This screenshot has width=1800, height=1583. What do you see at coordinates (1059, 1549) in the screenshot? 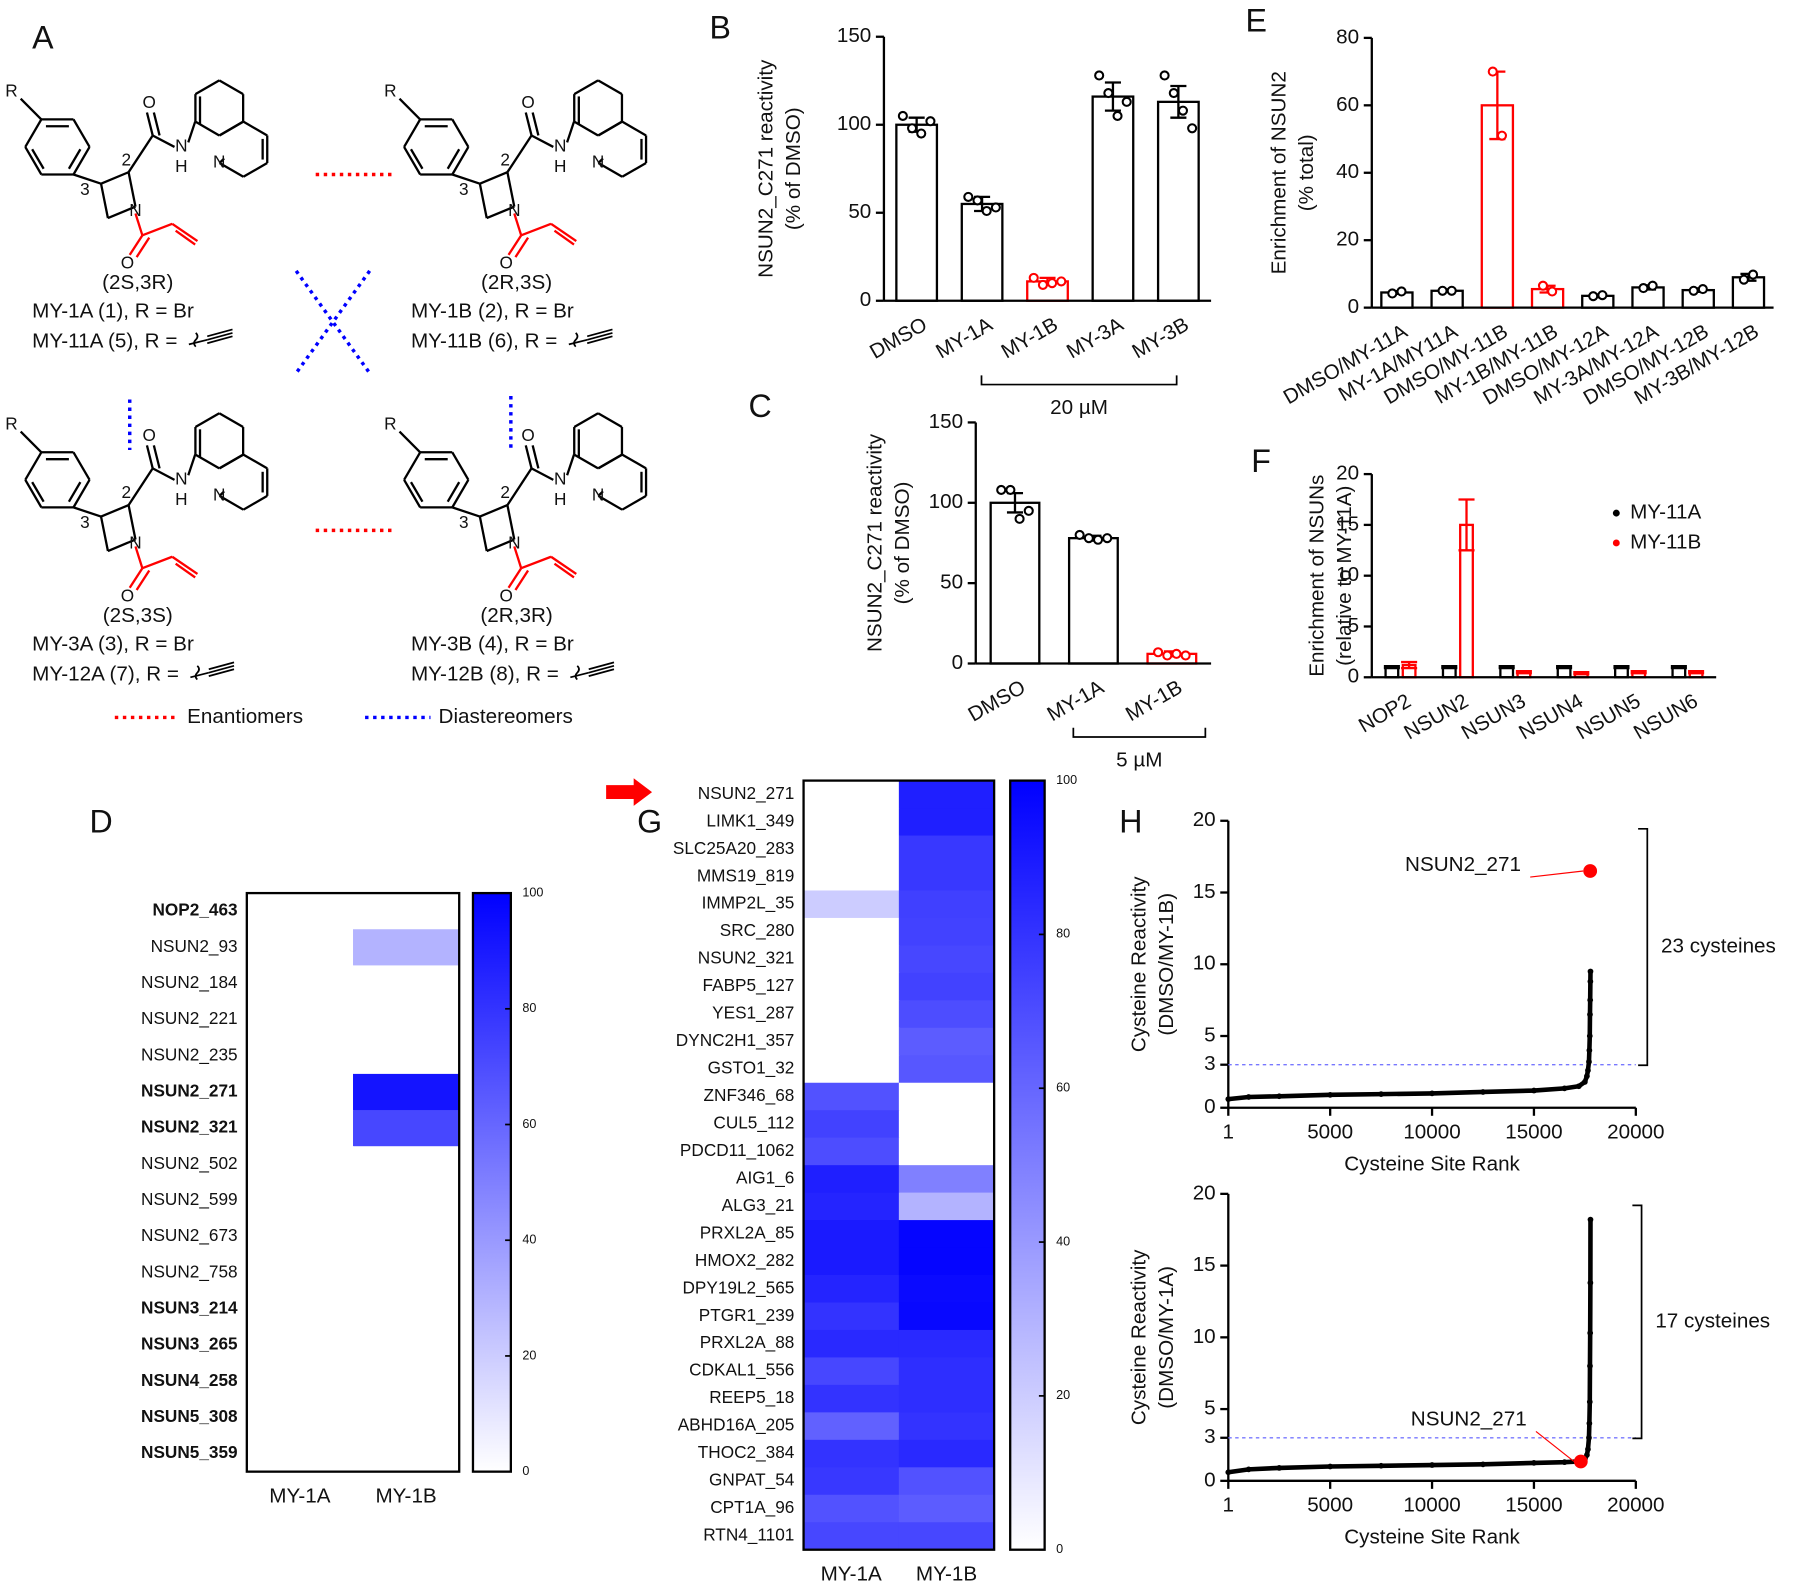
I see `colorbar-tick-label: 0` at bounding box center [1059, 1549].